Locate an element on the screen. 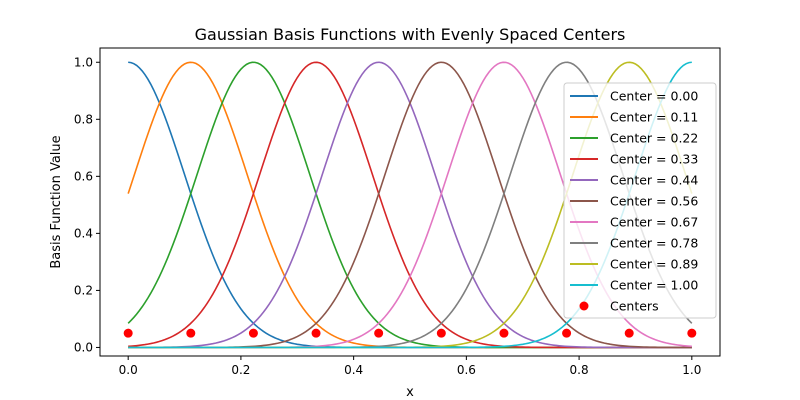 The width and height of the screenshot is (800, 400). y-tick-label-3: 0.6 is located at coordinates (83, 176).